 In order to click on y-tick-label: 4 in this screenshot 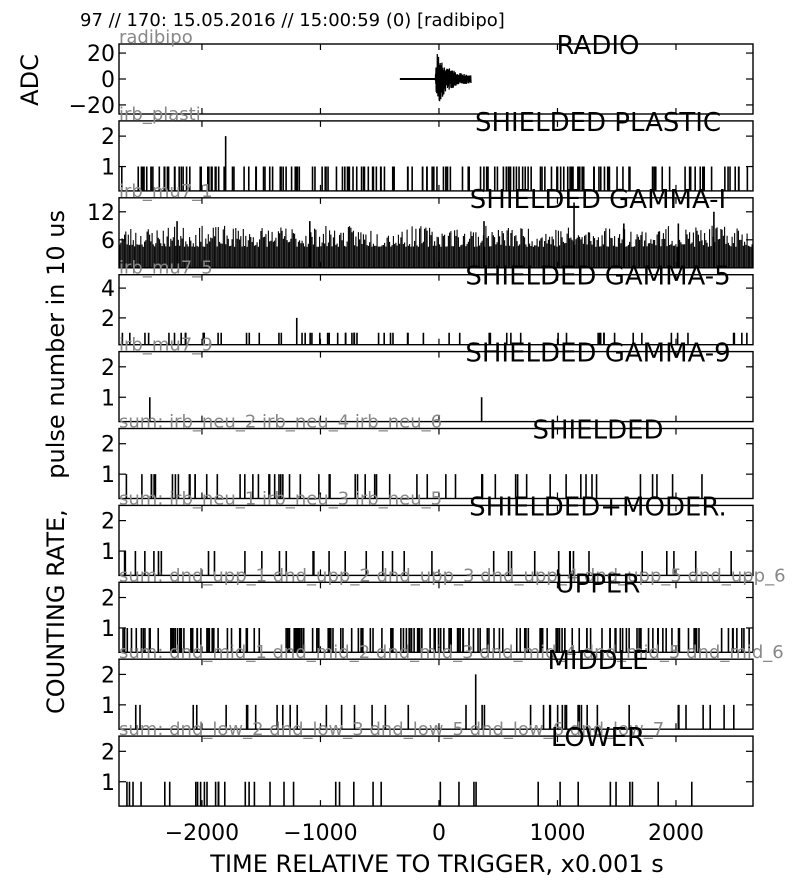, I will do `click(108, 289)`.